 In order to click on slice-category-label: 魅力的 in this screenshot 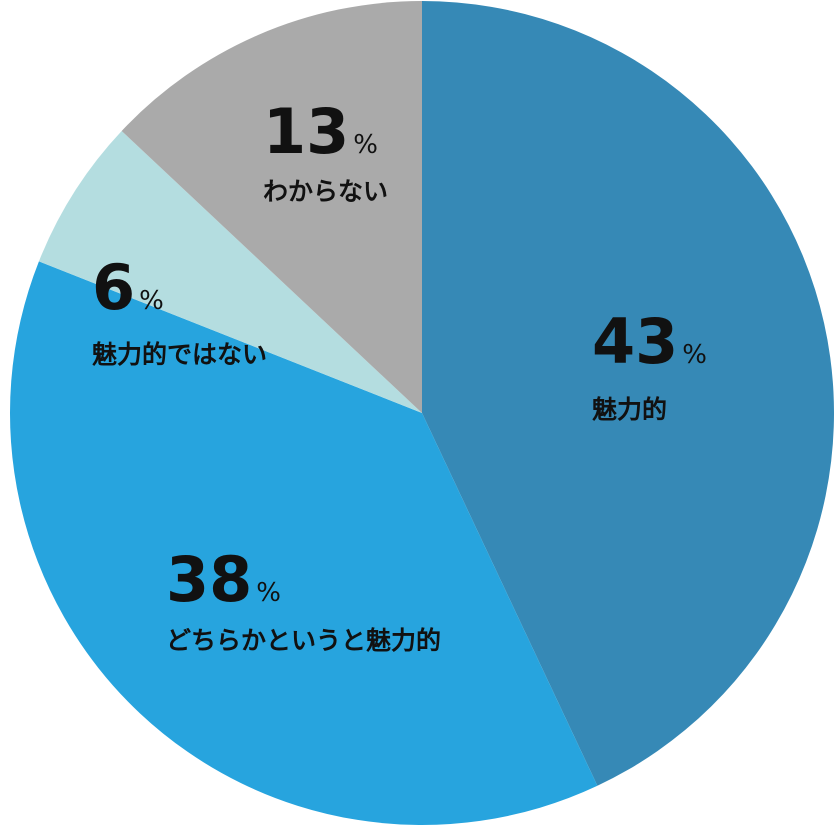, I will do `click(629, 409)`.